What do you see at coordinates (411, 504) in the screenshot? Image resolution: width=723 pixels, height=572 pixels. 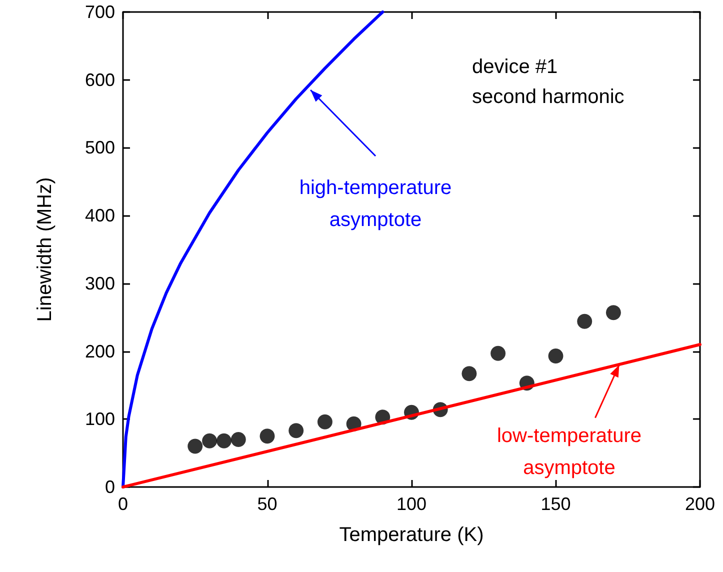 I see `x-tick-label: 100` at bounding box center [411, 504].